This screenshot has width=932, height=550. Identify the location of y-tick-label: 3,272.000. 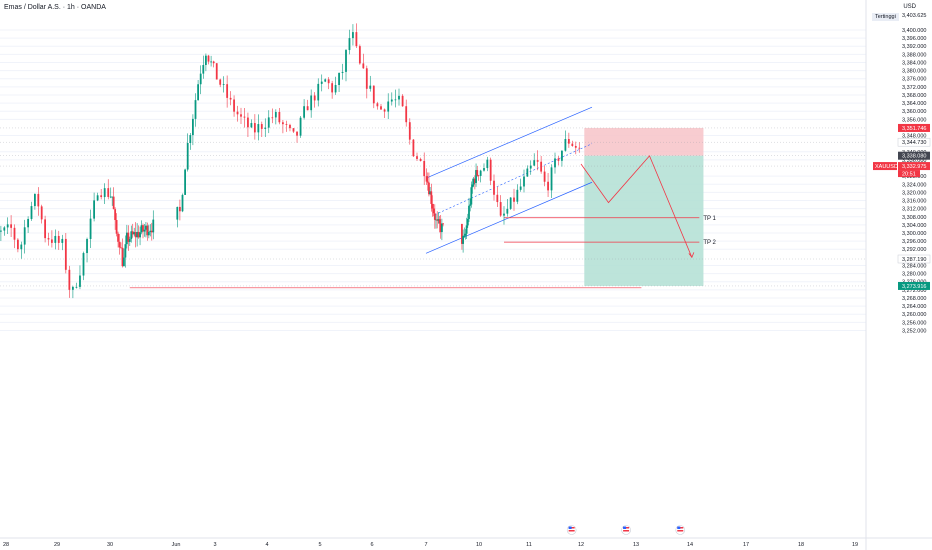
(914, 291).